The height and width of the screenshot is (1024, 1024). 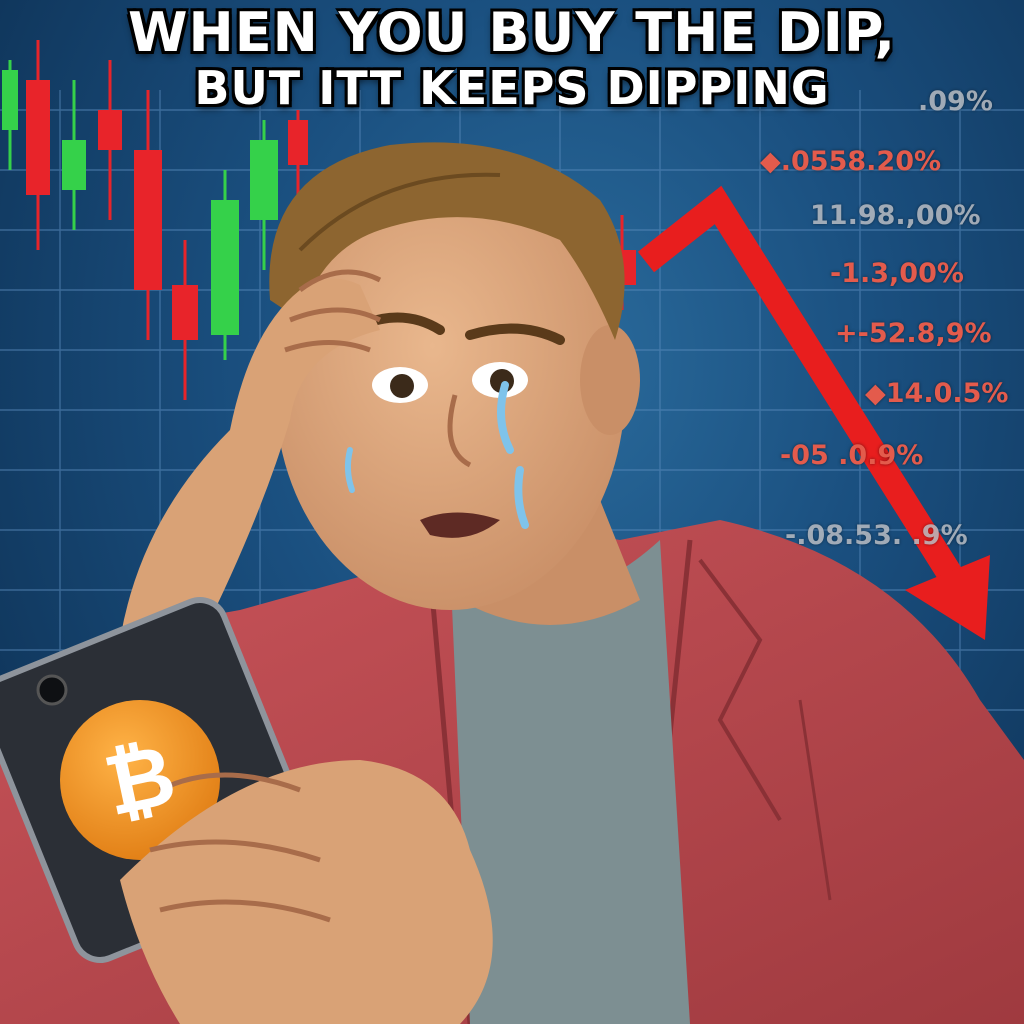 What do you see at coordinates (852, 455) in the screenshot?
I see `ticker-label-7: -05 .0.9%` at bounding box center [852, 455].